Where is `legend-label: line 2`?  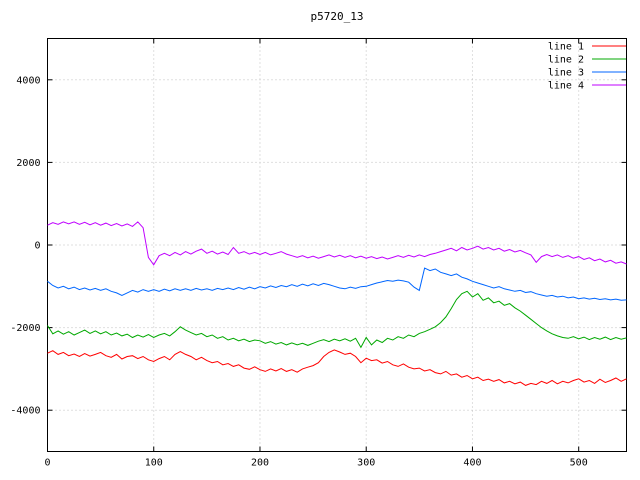 legend-label: line 2 is located at coordinates (566, 60).